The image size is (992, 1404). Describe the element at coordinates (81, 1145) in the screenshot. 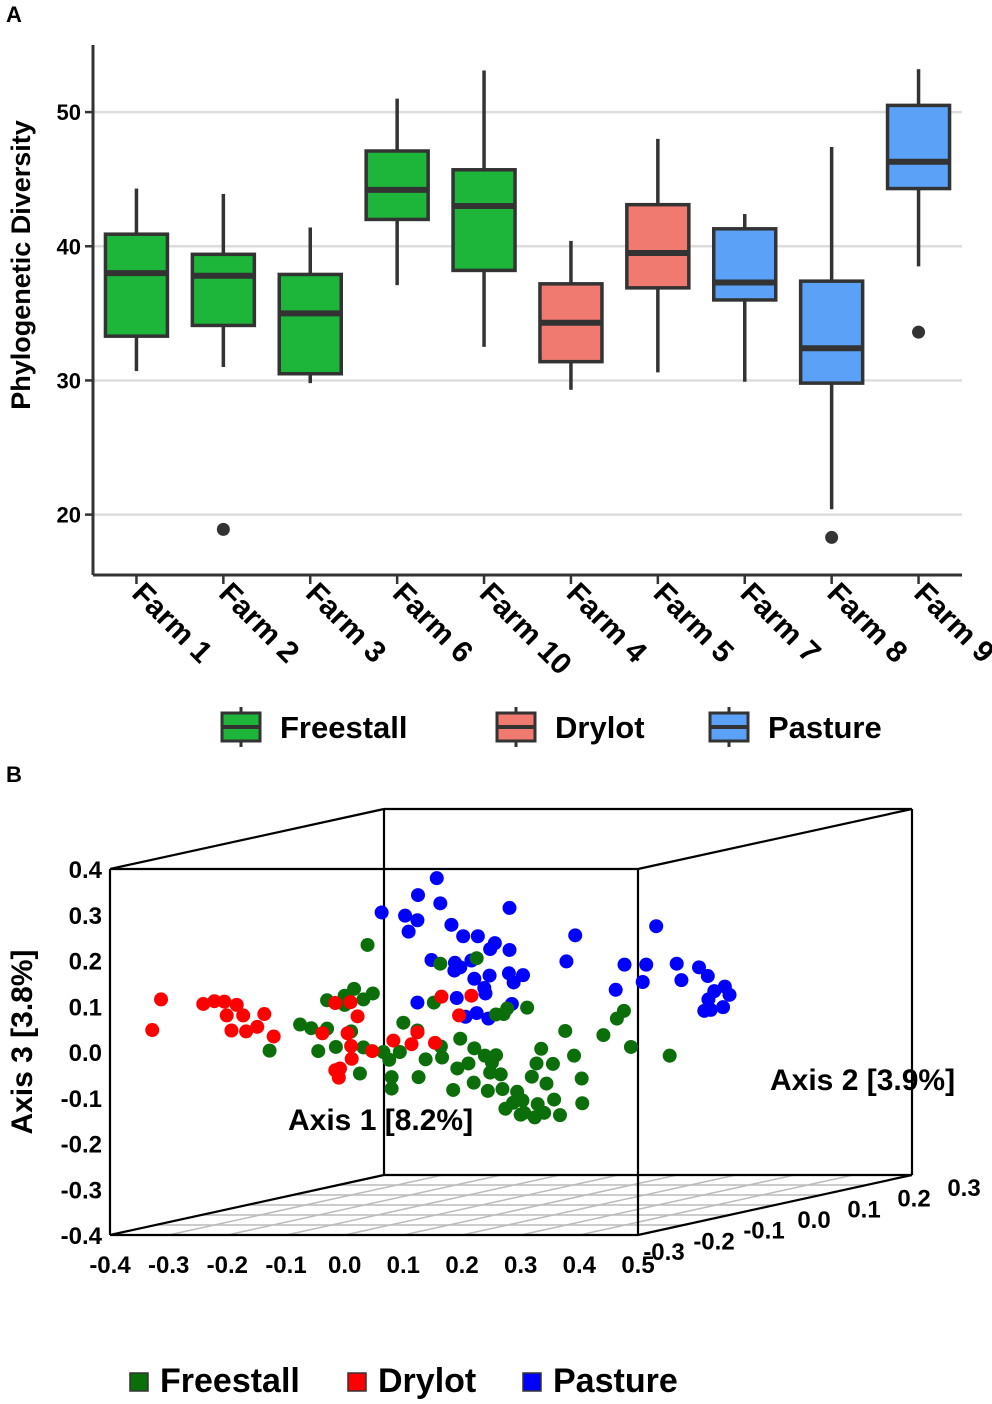

I see `b-ztick-label: -0.2` at that location.